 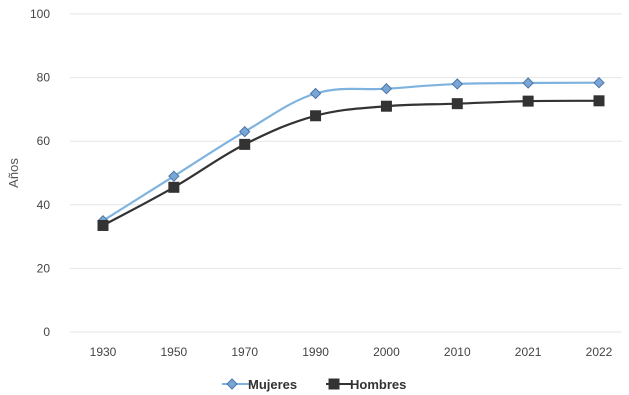 What do you see at coordinates (44, 205) in the screenshot?
I see `y-tick-label: 40` at bounding box center [44, 205].